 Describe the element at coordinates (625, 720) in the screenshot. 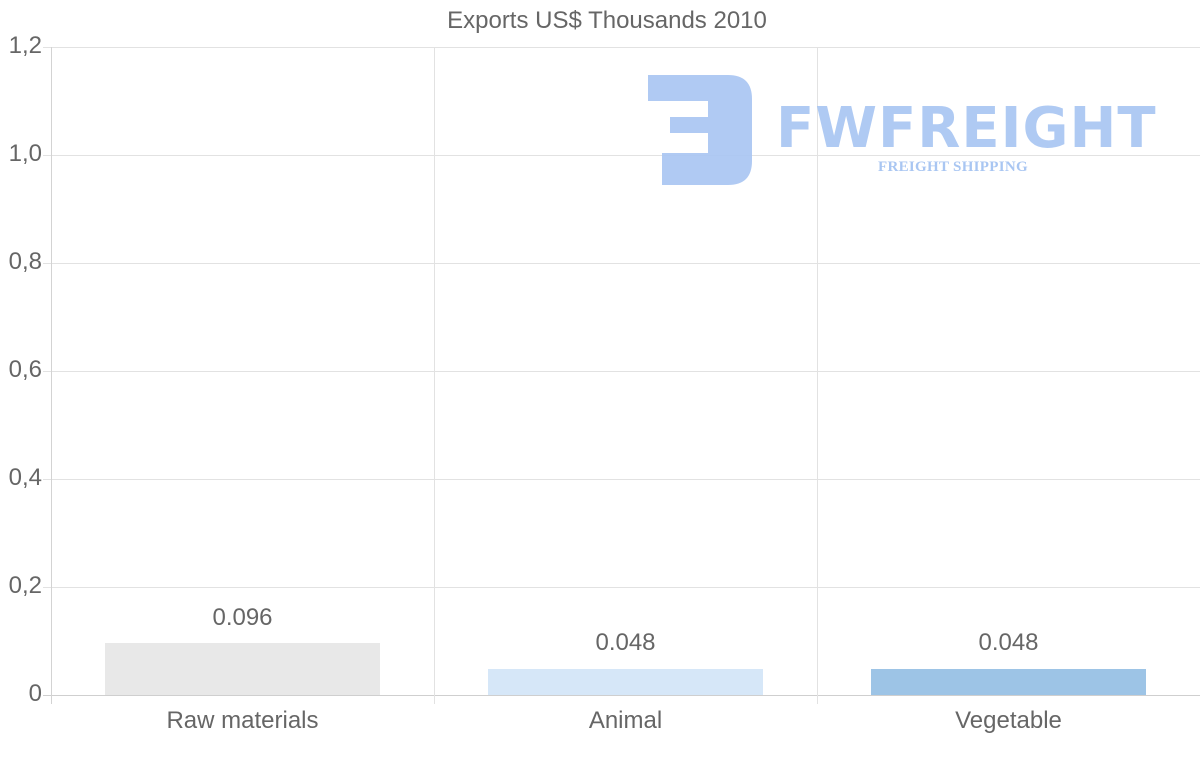

I see `x-label-animal: Animal` at that location.